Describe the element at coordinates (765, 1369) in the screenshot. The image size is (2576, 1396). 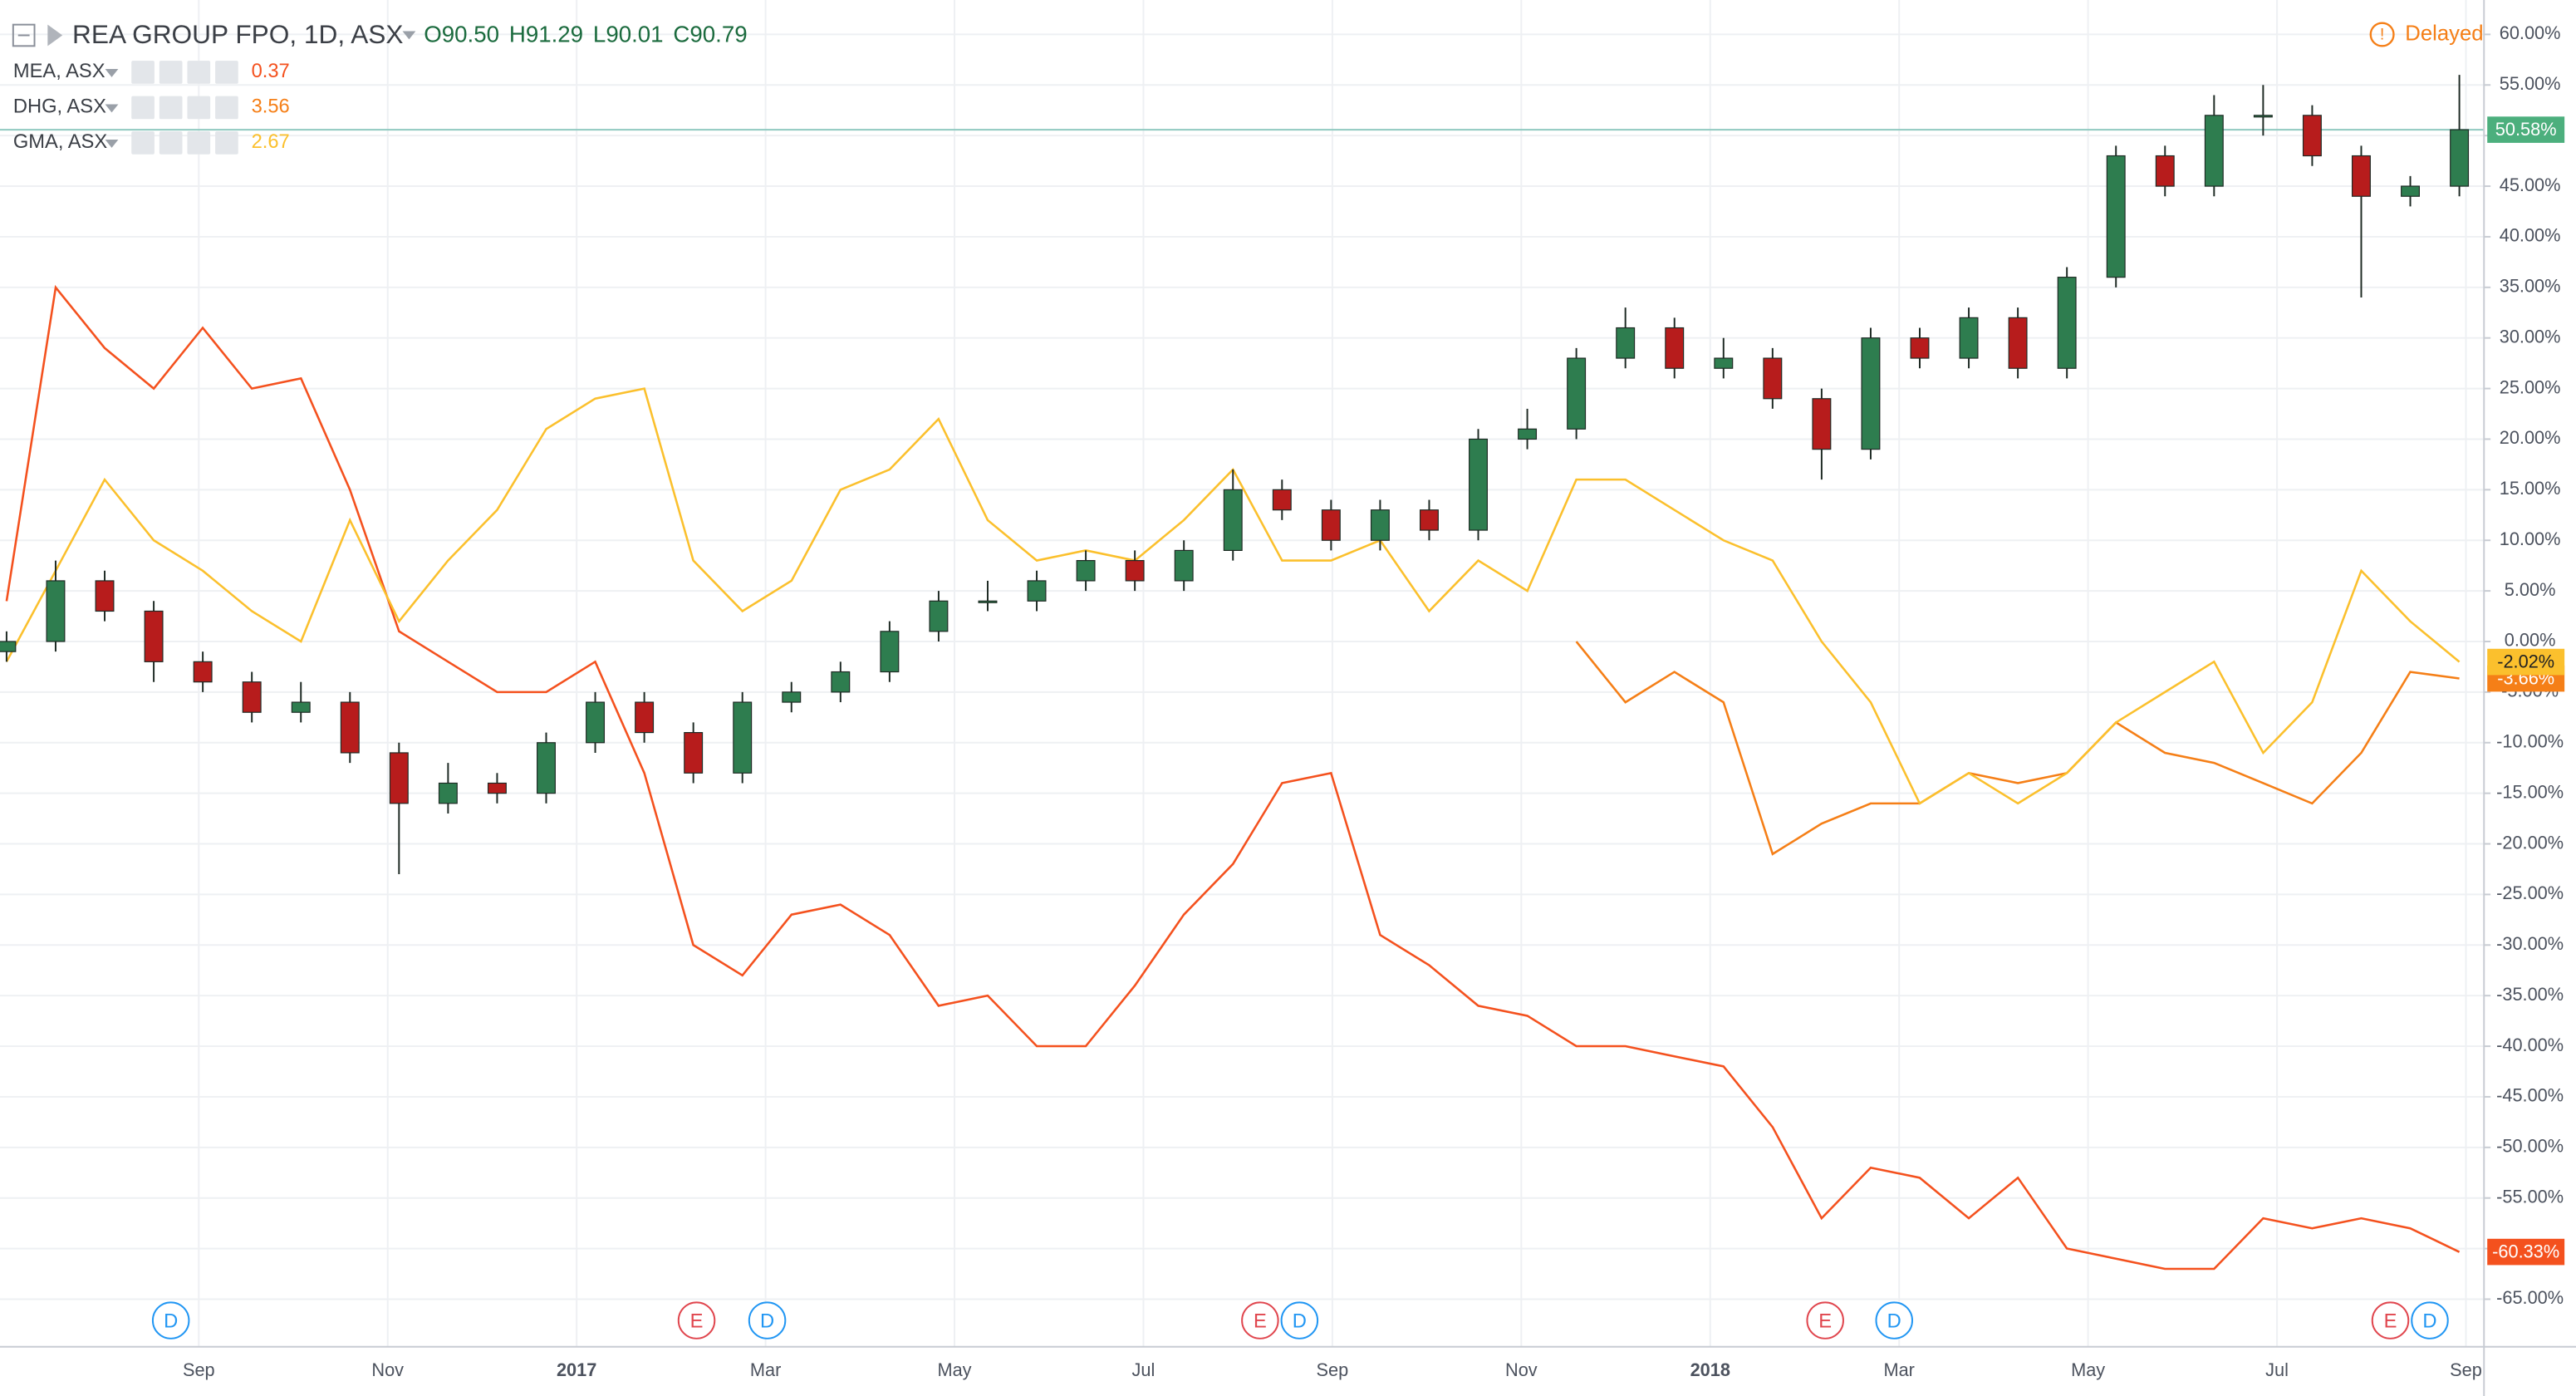
I see `x-tick-label: Mar` at that location.